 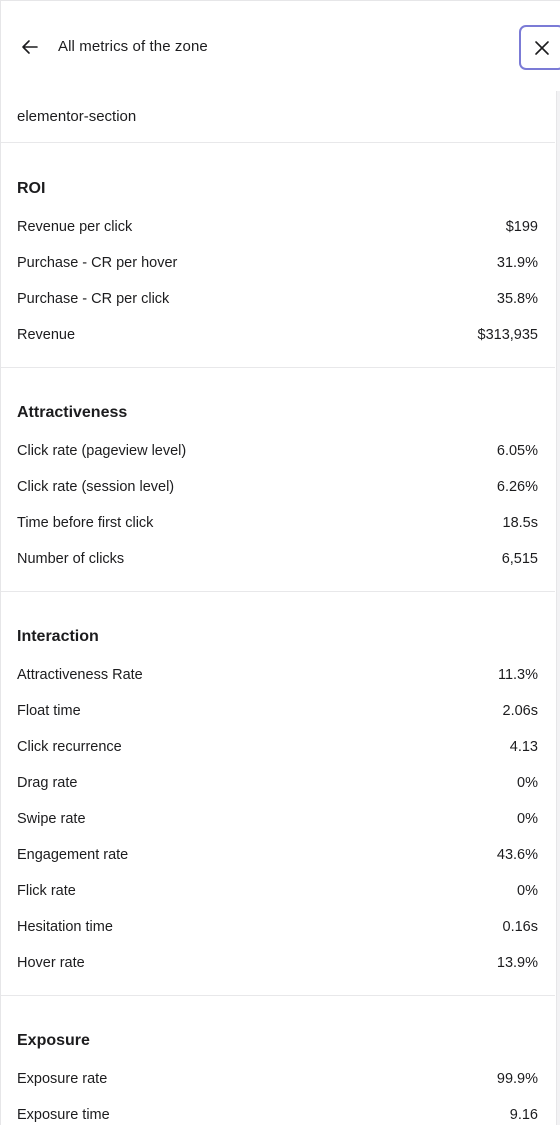 I want to click on section-title: Interaction, so click(x=58, y=636).